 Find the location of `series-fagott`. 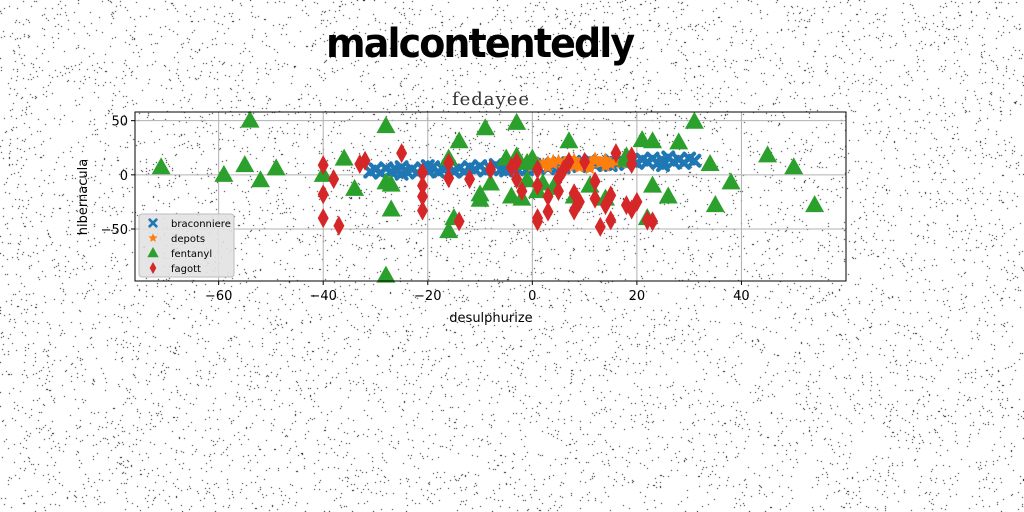

series-fagott is located at coordinates (488, 190).